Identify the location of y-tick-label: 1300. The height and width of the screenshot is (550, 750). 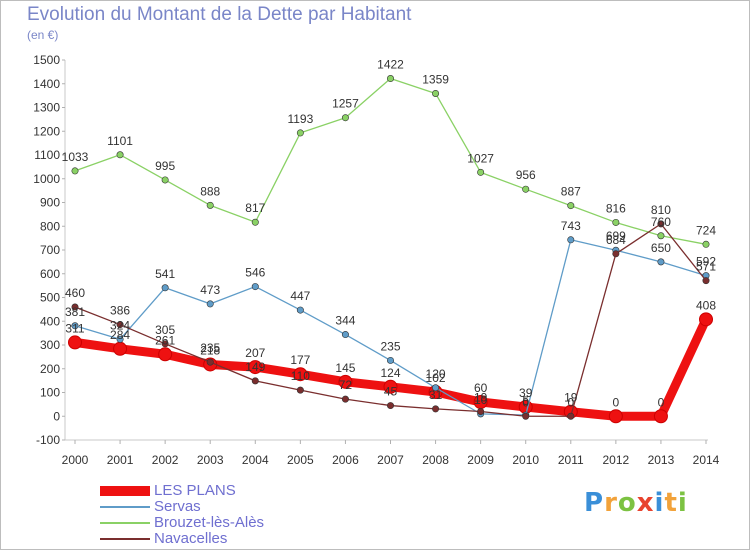
(46, 108).